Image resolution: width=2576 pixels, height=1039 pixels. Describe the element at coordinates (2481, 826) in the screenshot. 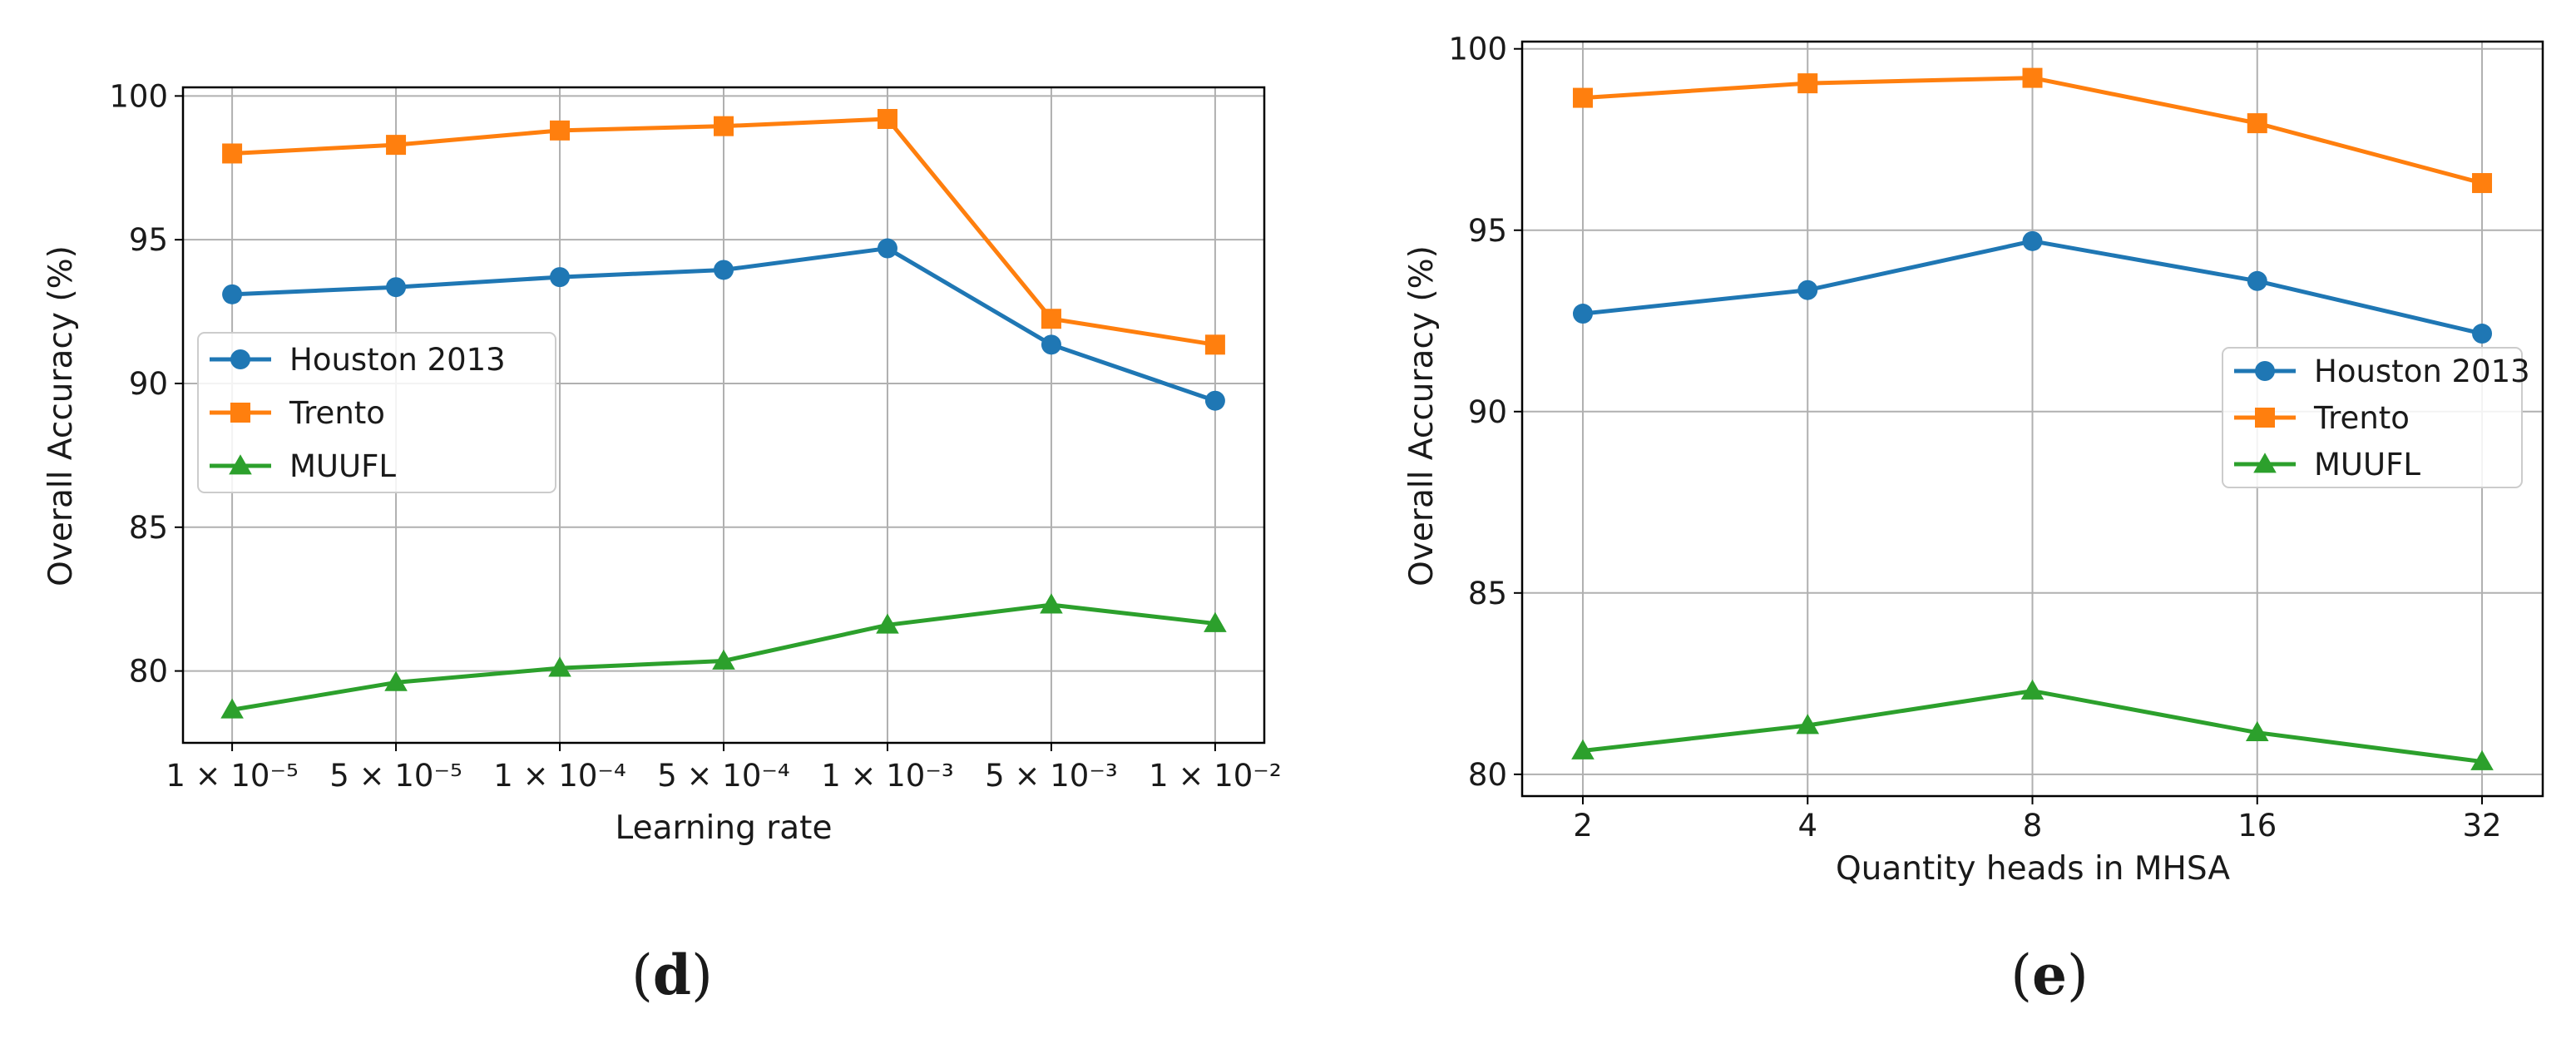

I see `x-tick-label: 32` at that location.